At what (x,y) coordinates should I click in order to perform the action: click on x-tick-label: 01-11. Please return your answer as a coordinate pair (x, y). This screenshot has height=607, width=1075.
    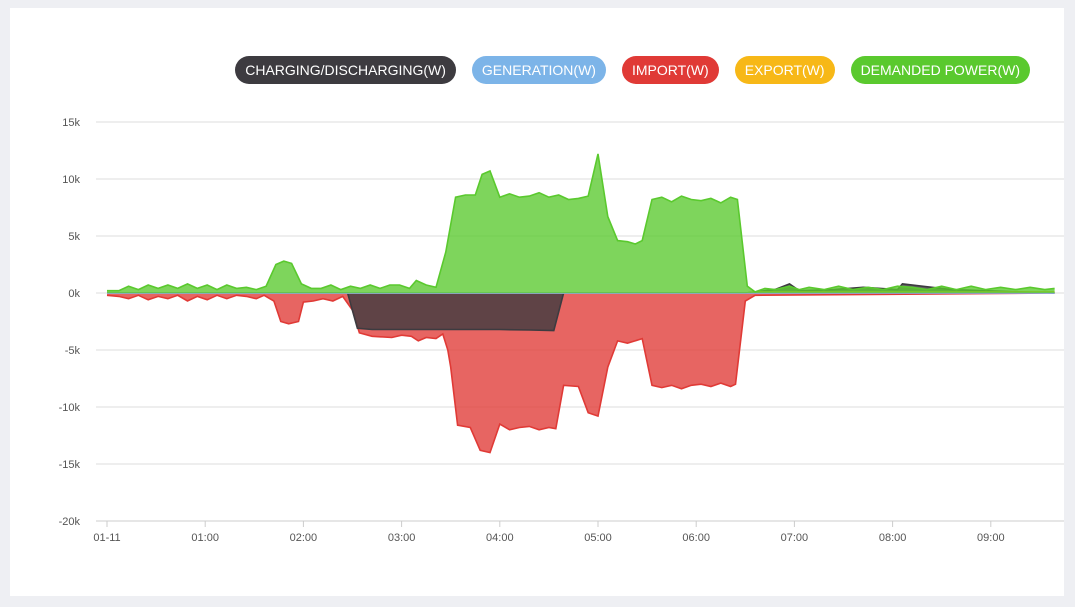
    Looking at the image, I should click on (106, 538).